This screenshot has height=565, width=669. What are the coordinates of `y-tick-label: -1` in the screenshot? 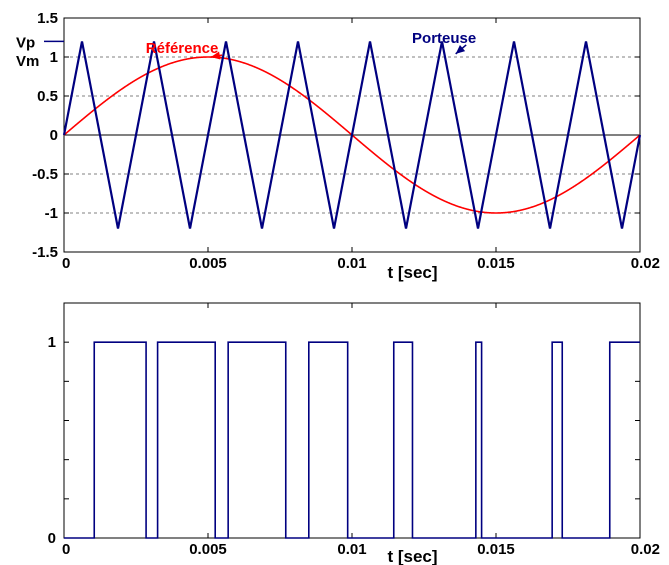 It's located at (51, 213).